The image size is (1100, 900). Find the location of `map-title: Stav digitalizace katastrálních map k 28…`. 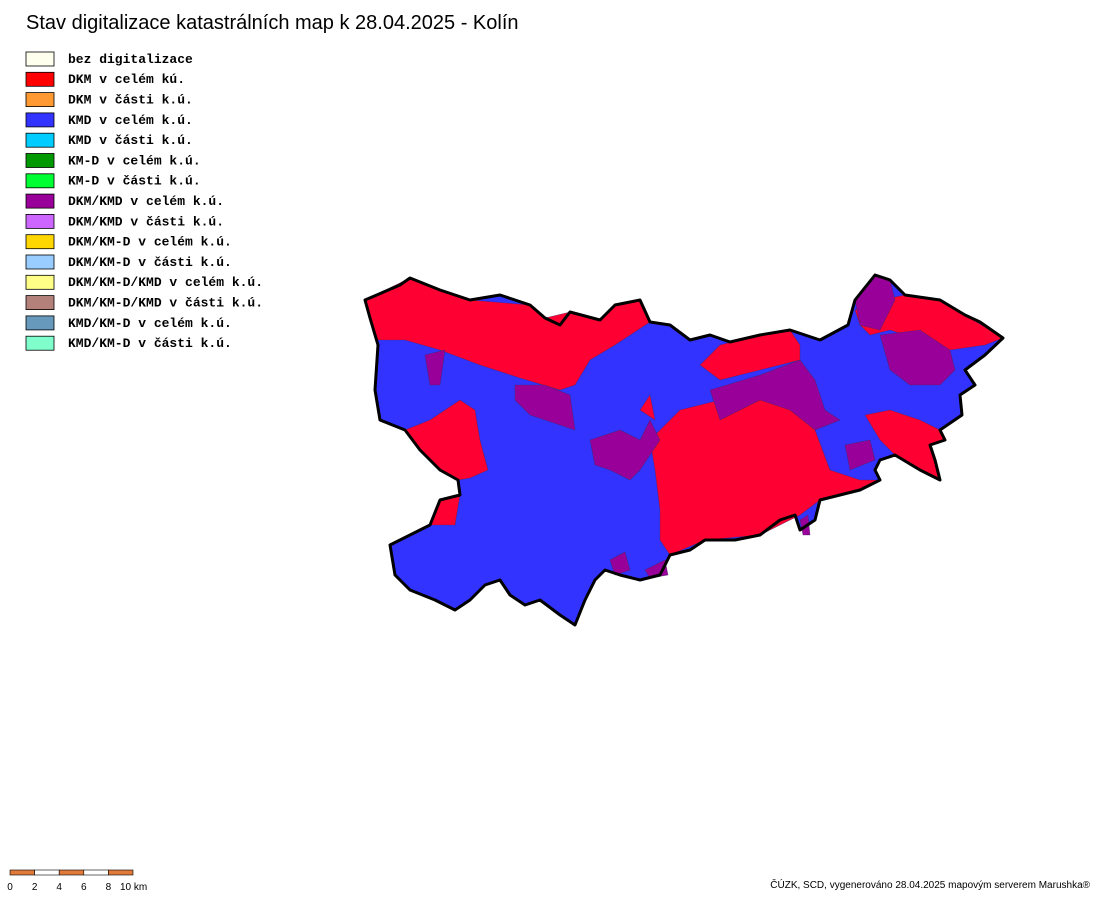

map-title: Stav digitalizace katastrálních map k 28… is located at coordinates (272, 23).